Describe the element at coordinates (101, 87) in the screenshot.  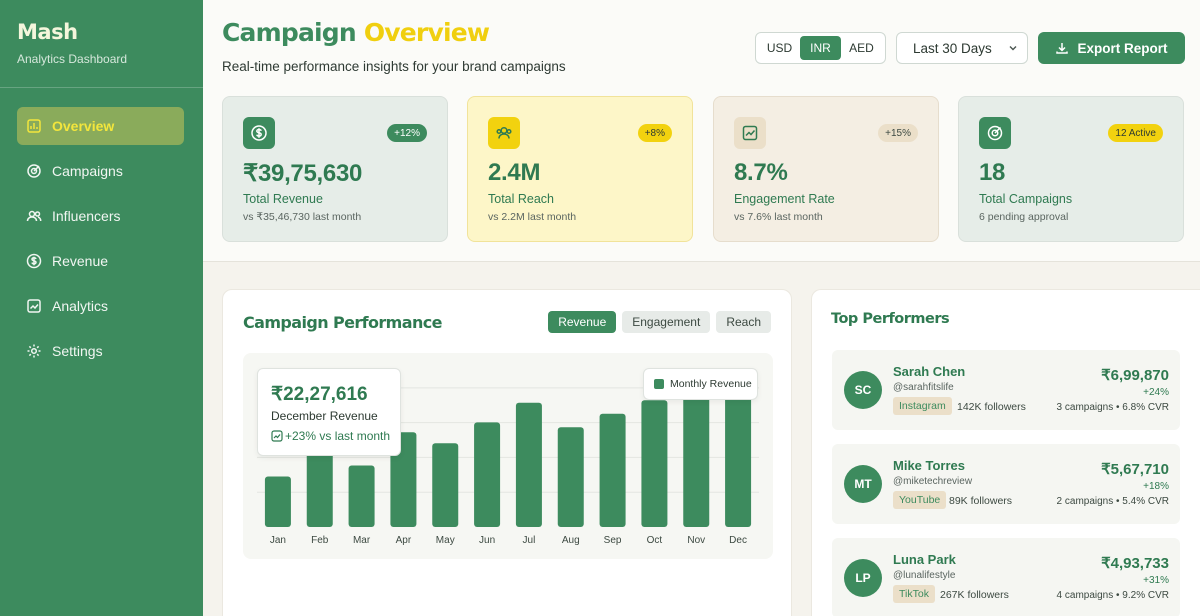
I see `sidebar-divider` at that location.